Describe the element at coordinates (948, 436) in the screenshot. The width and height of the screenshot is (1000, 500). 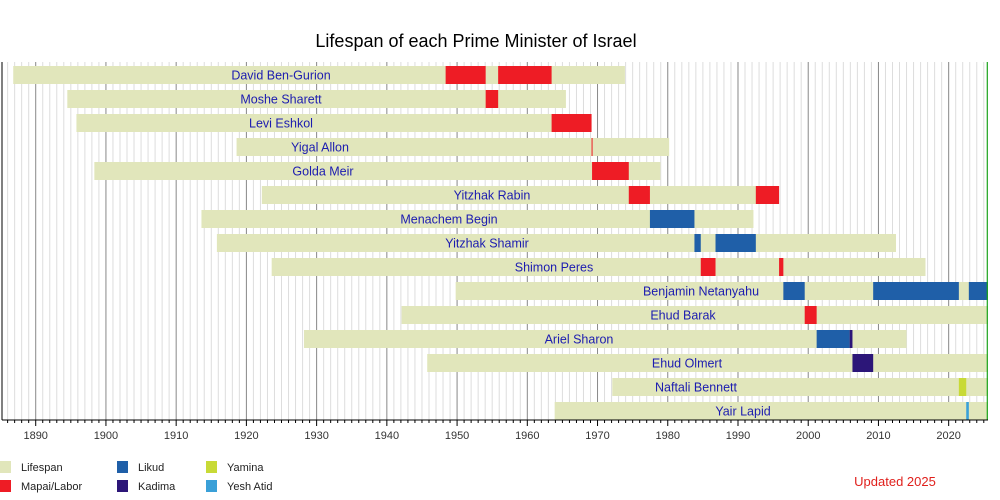
I see `x-tick-label: 2020` at that location.